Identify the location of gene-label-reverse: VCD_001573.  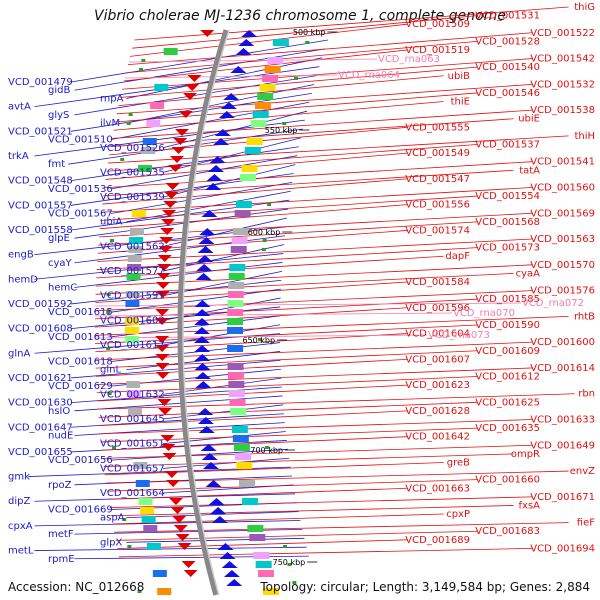
(507, 248).